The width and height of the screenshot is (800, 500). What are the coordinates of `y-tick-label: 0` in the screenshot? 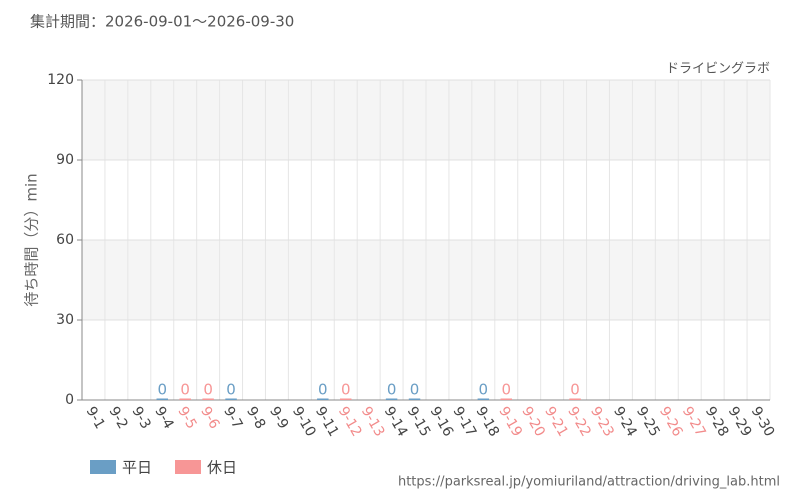 It's located at (69, 400).